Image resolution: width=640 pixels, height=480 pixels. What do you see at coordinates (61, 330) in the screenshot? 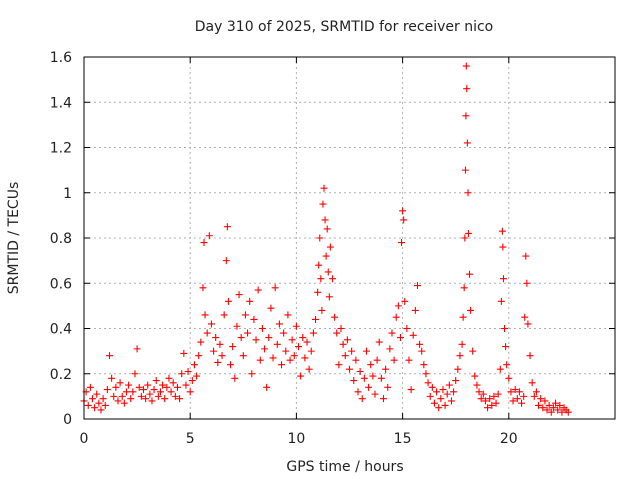
I see `y-tick-label: 0.4` at bounding box center [61, 330].